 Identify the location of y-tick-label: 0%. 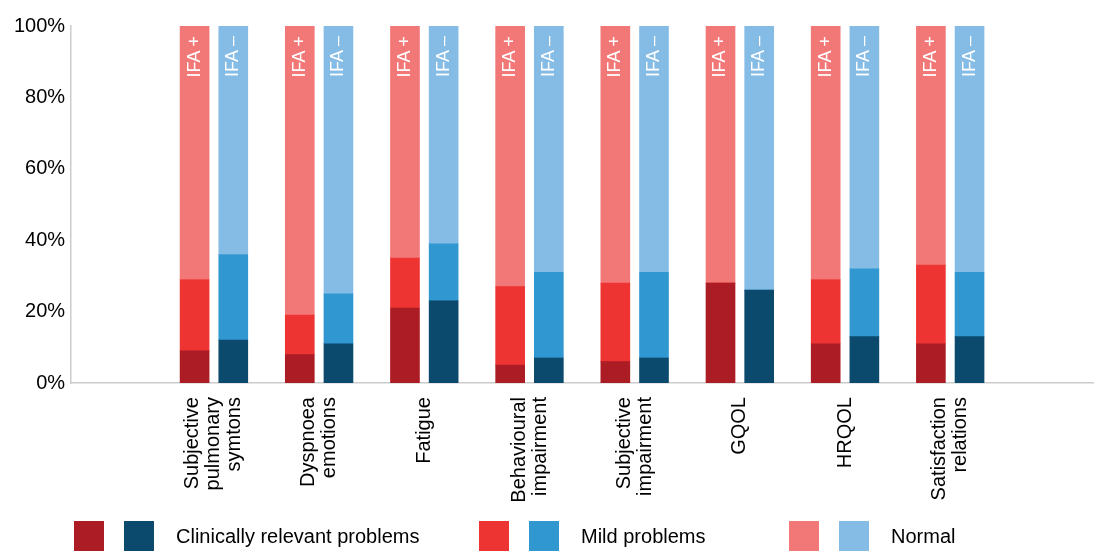
(51, 381).